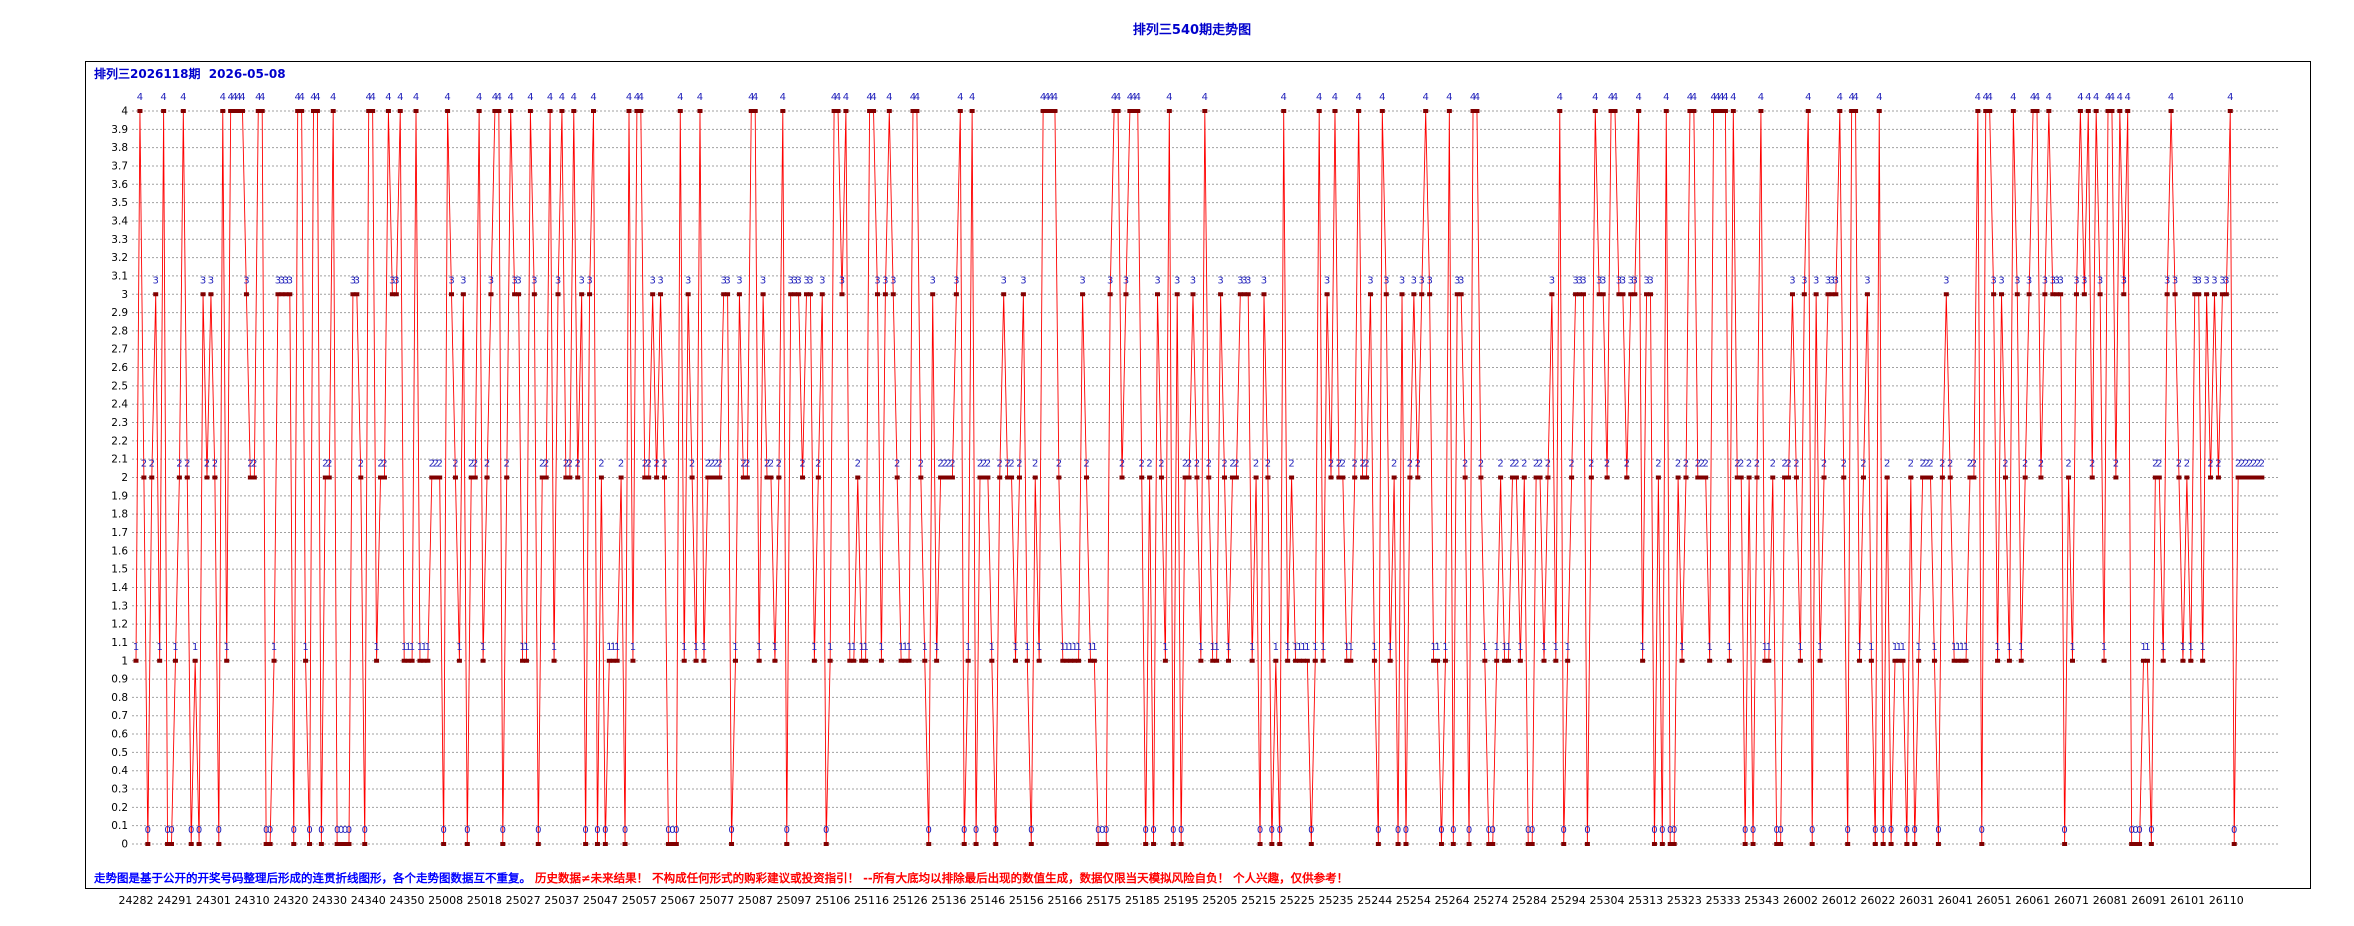 This screenshot has height=926, width=2354. Describe the element at coordinates (755, 900) in the screenshot. I see `x-tick-label: 25087` at that location.